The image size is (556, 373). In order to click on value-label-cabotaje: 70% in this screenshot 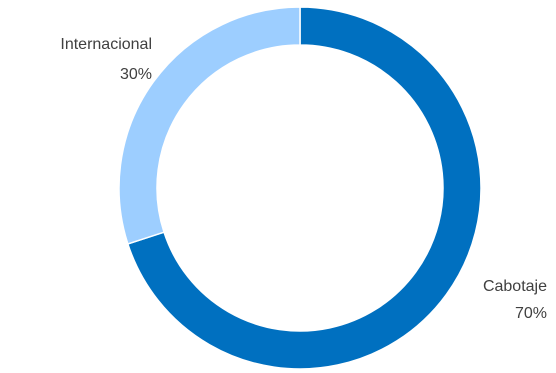, I will do `click(531, 313)`.